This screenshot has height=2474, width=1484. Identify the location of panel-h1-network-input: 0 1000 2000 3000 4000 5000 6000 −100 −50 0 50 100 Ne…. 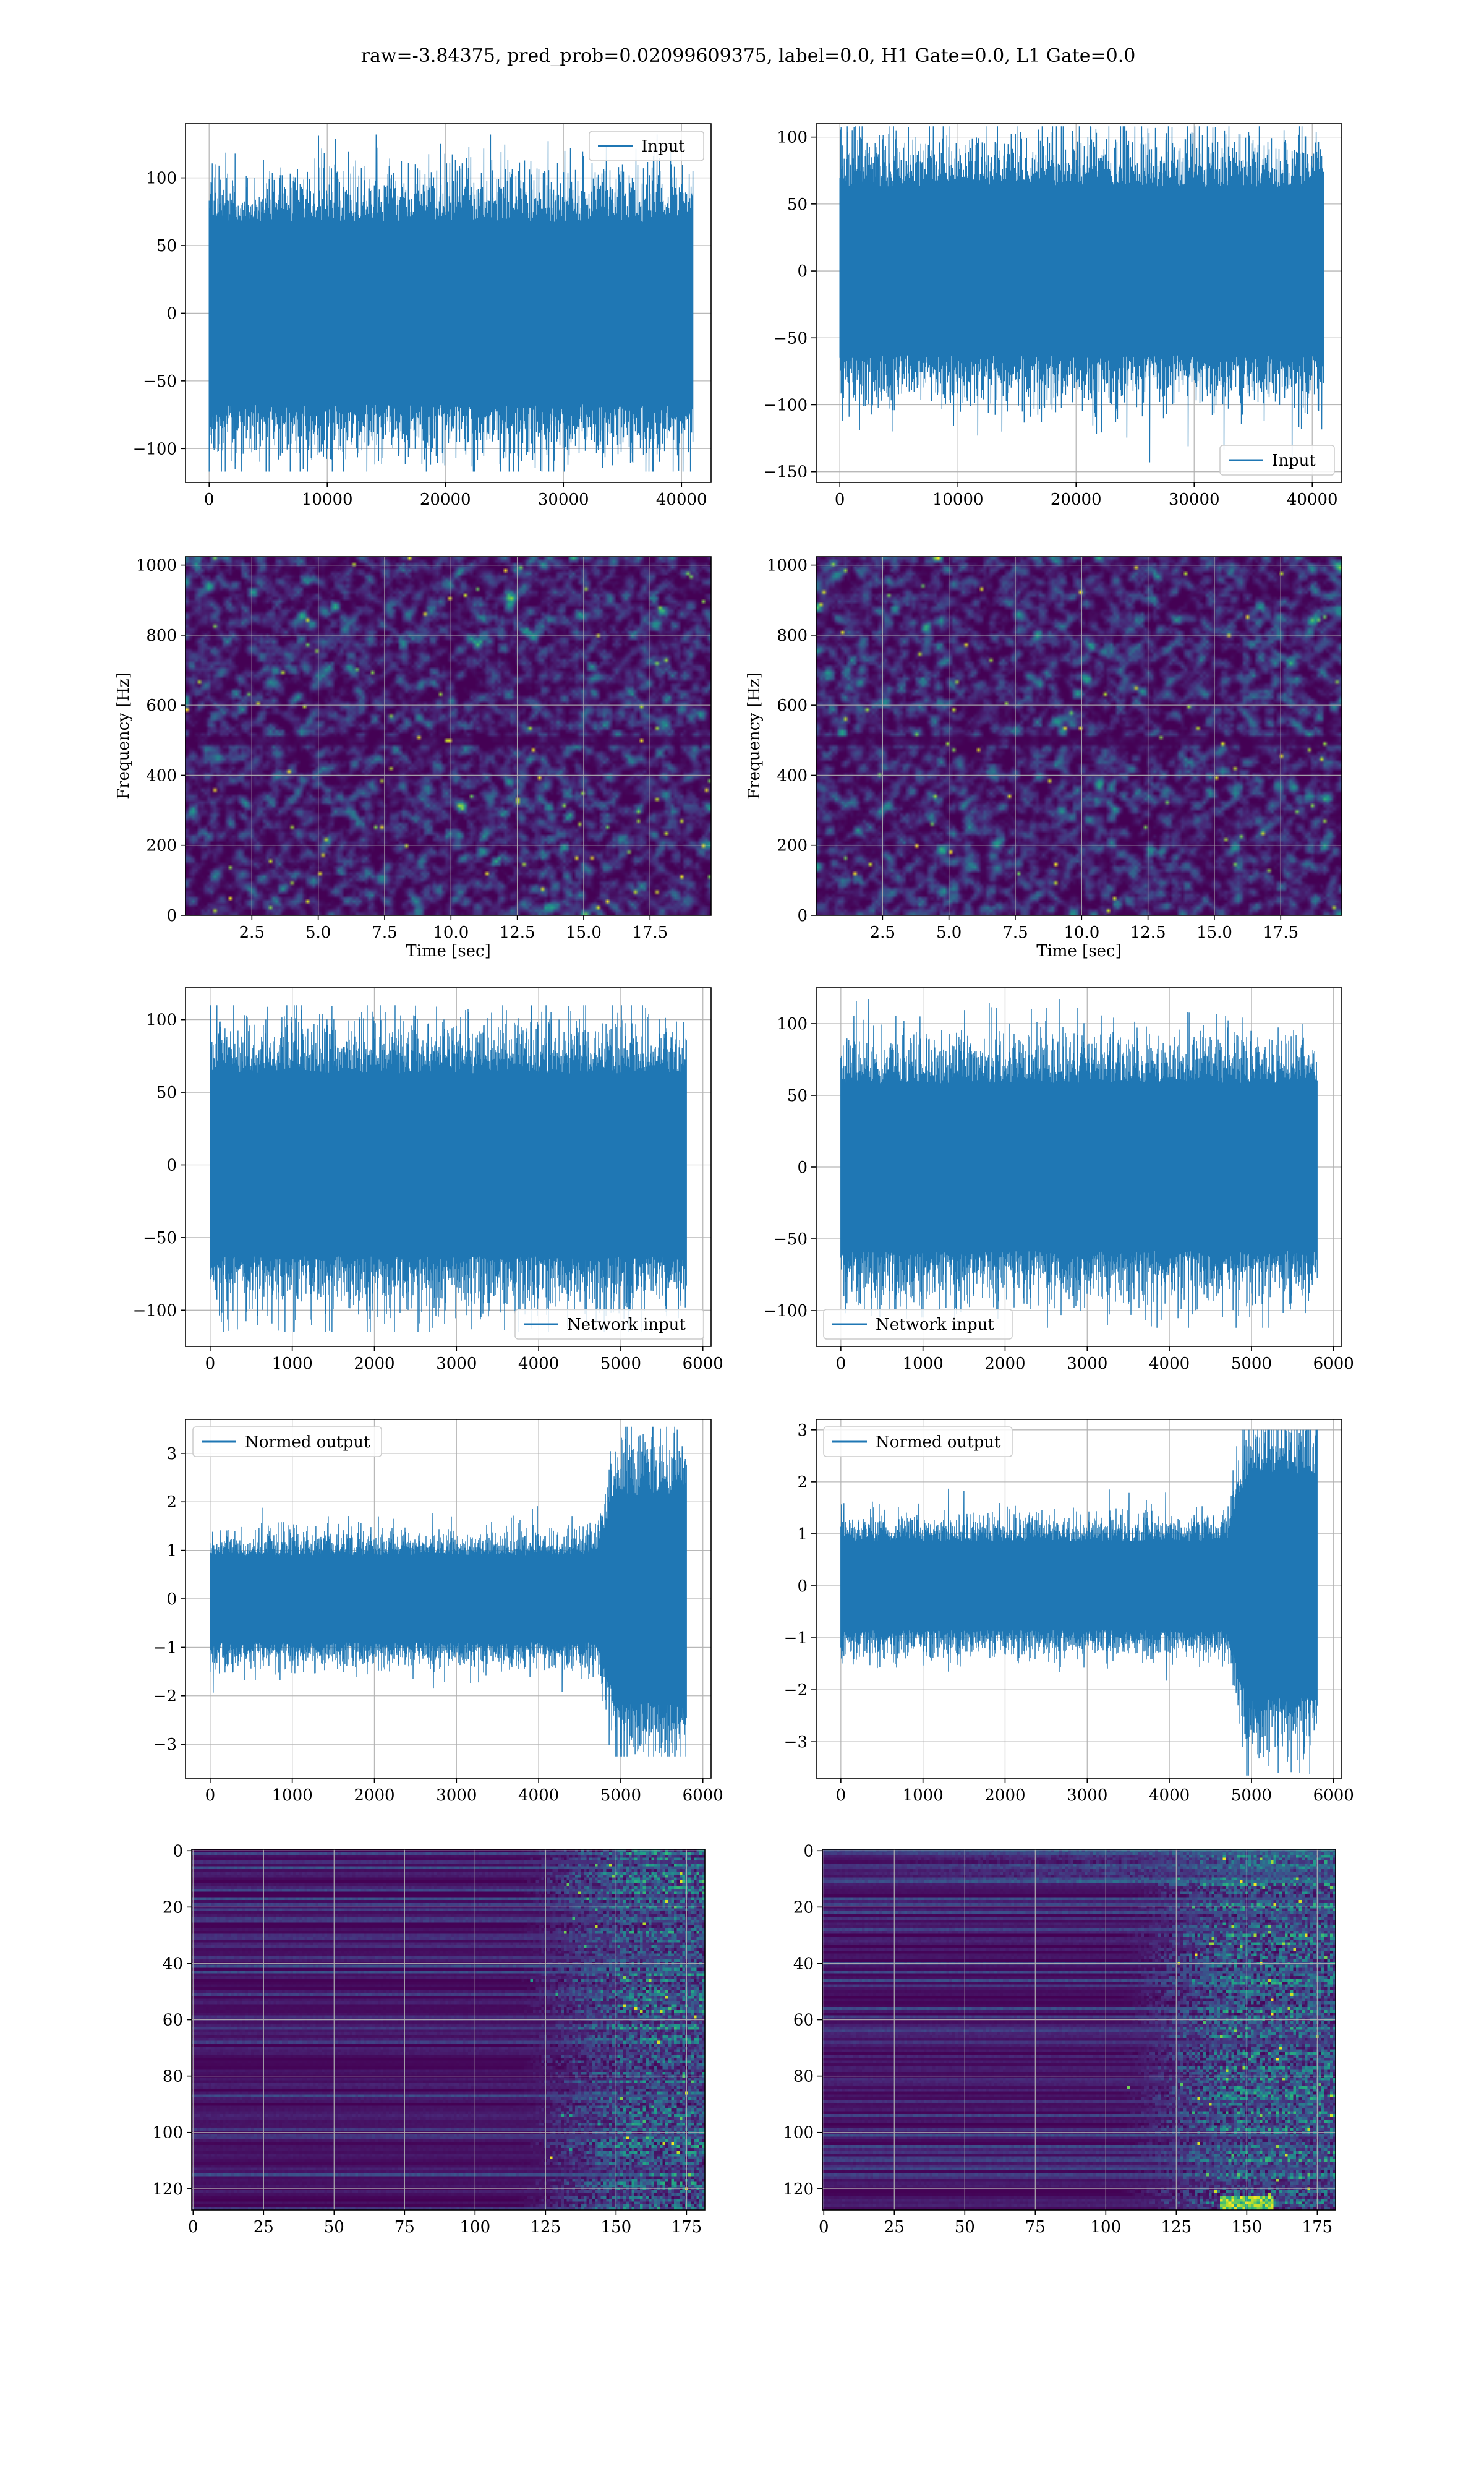
(428, 1180).